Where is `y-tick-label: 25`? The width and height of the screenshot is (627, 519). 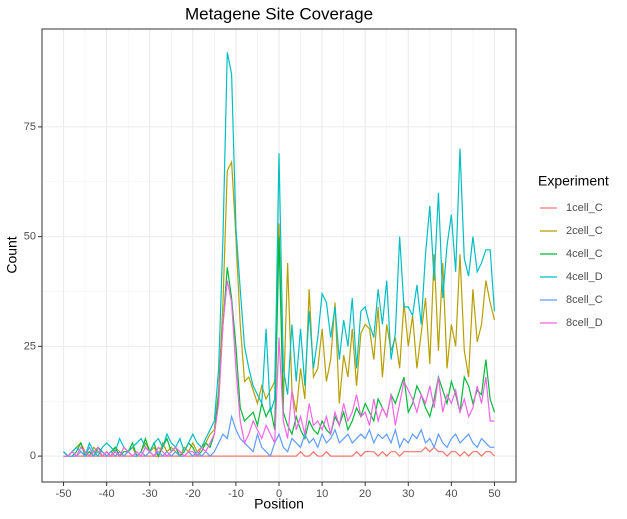 y-tick-label: 25 is located at coordinates (30, 346).